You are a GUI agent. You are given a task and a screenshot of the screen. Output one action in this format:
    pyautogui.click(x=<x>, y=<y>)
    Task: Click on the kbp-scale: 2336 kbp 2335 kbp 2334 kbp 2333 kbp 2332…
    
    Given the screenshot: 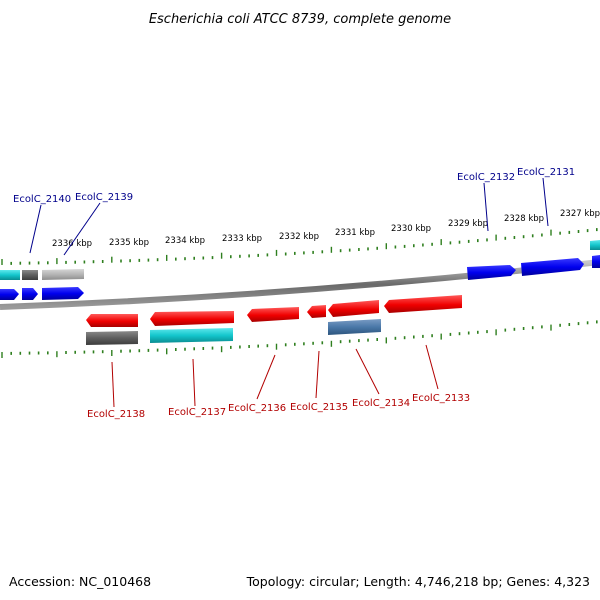 What is the action you would take?
    pyautogui.click(x=326, y=229)
    